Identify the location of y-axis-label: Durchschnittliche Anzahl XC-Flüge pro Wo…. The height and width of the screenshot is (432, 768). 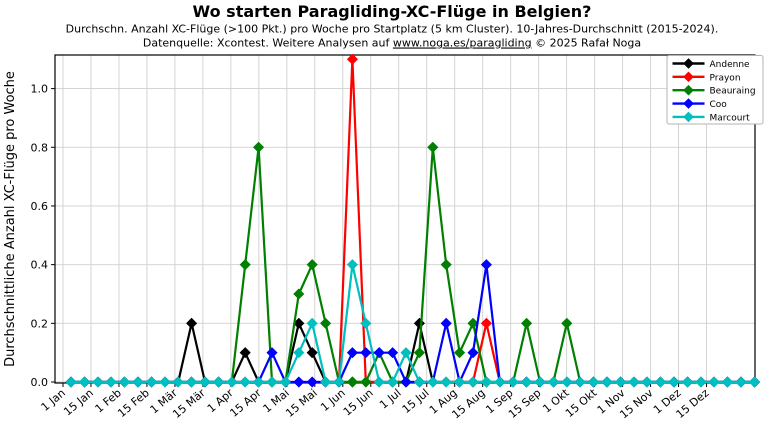
(10, 219).